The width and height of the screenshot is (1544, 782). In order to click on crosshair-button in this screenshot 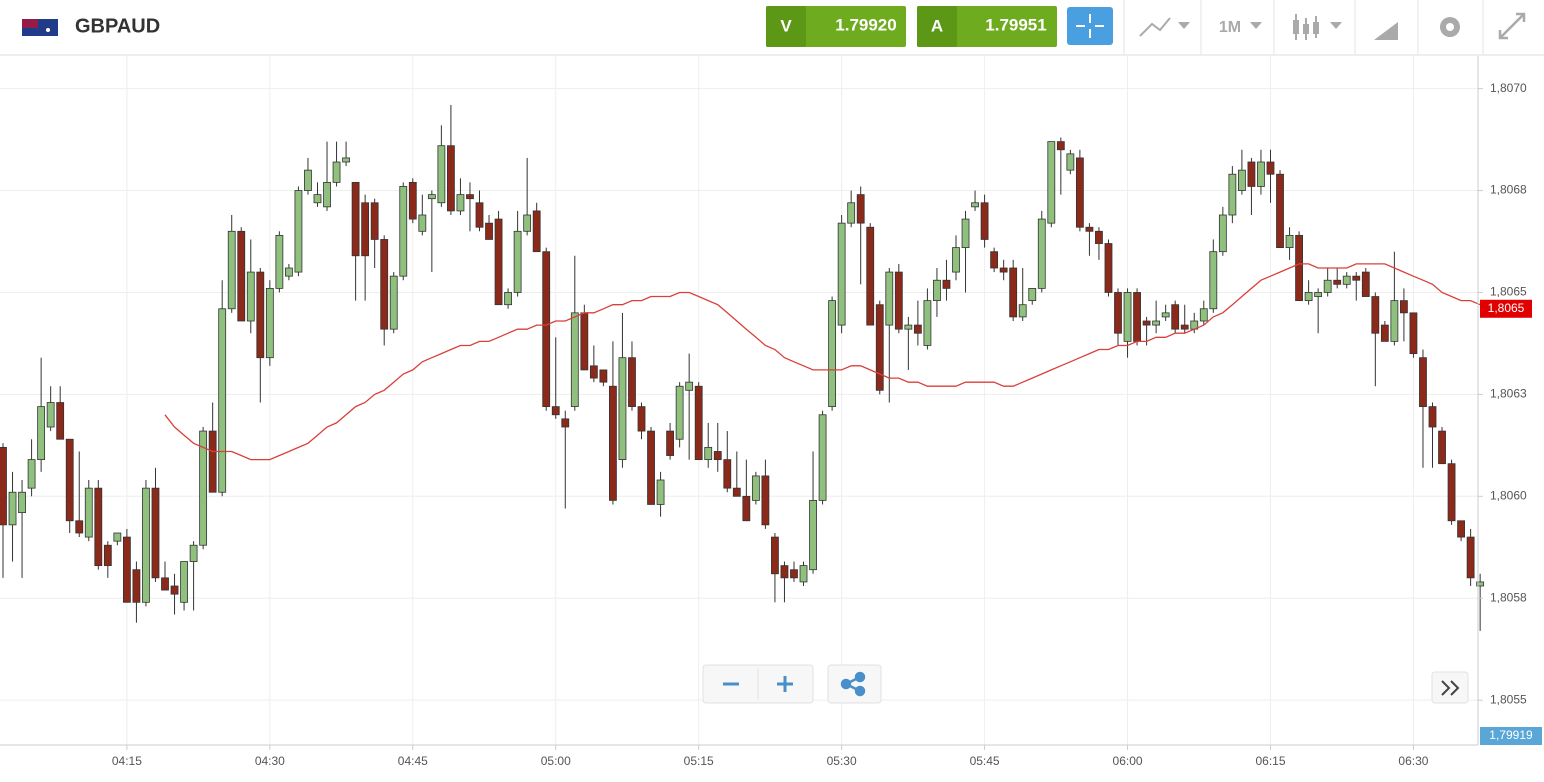, I will do `click(1090, 26)`.